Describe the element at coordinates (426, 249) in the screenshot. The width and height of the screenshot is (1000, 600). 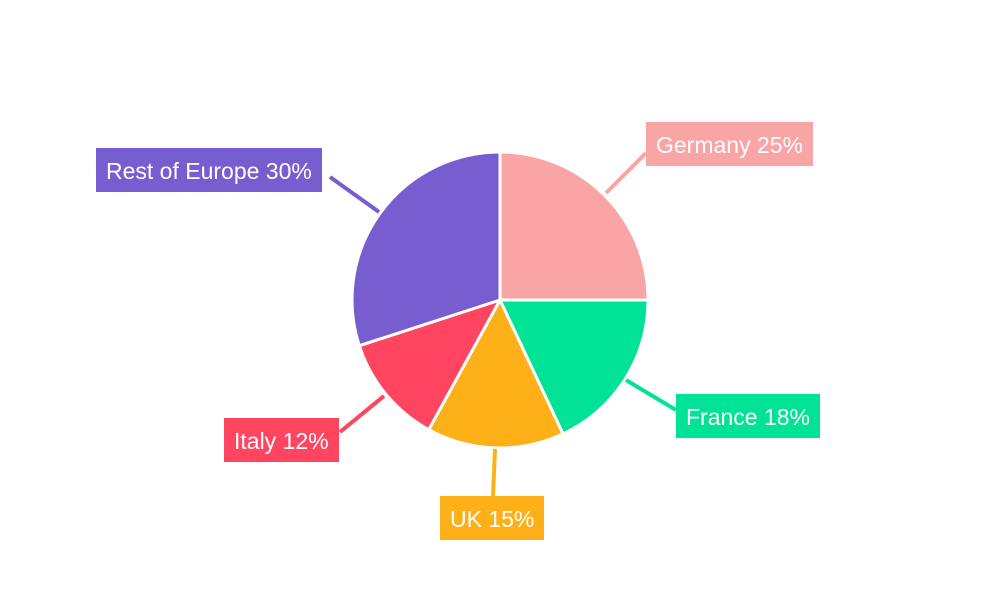
I see `pie-slice-rest-of-europe` at that location.